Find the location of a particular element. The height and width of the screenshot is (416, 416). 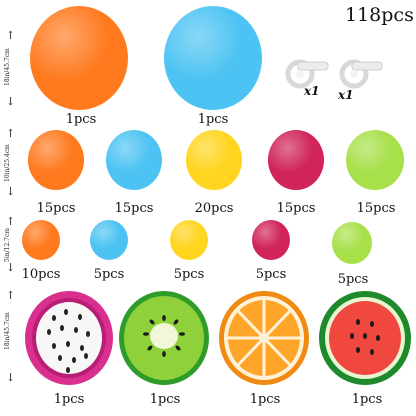

balloon-small-sky-blue is located at coordinates (109, 240).